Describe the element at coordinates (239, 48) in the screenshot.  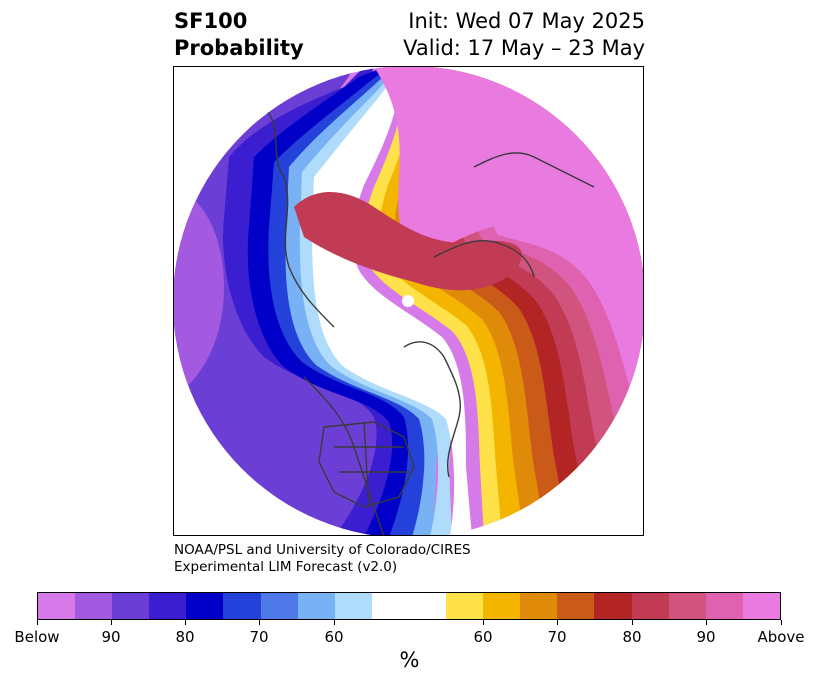
I see `title-line-2: Probability` at that location.